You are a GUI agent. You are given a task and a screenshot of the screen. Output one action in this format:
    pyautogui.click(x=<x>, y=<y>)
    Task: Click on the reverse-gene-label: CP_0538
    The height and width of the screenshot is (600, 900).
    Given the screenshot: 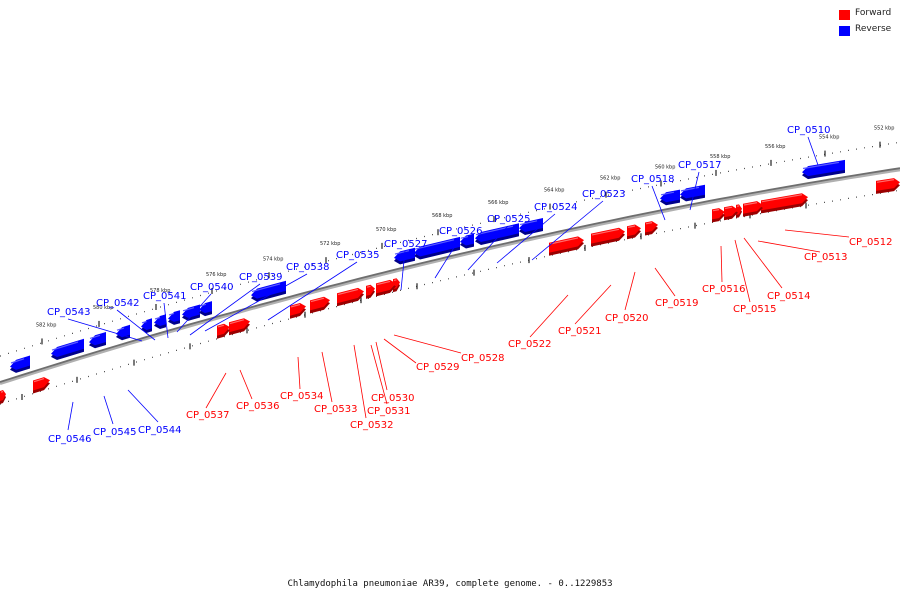 What is the action you would take?
    pyautogui.click(x=307, y=267)
    